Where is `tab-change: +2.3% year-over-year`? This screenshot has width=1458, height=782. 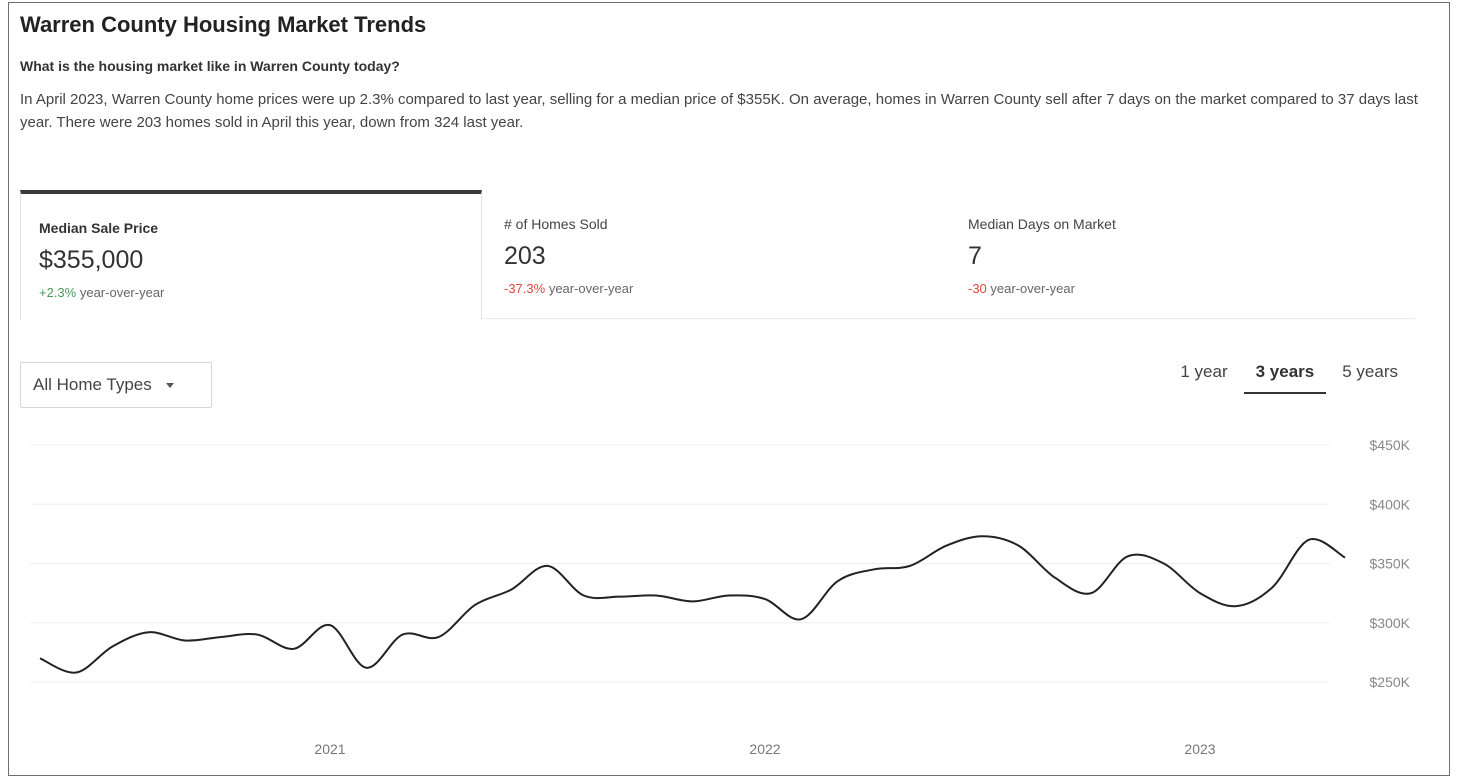 tab-change: +2.3% year-over-year is located at coordinates (251, 292).